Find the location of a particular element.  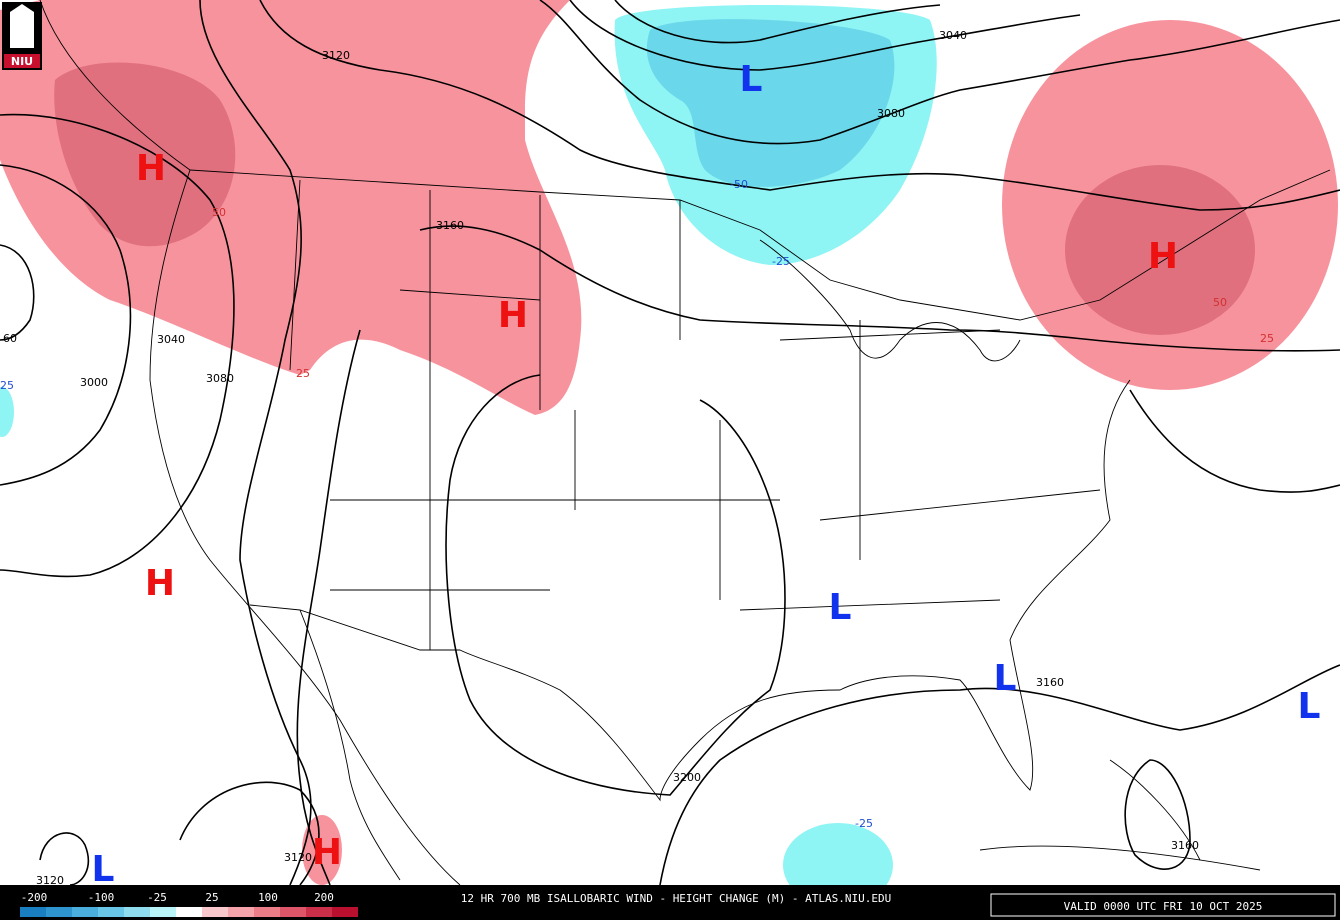

contour-label: 3200 is located at coordinates (687, 777).